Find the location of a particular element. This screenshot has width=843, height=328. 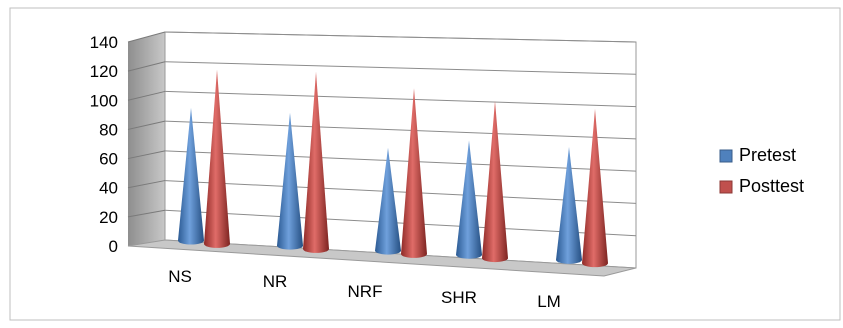

cone-pretest-nr is located at coordinates (290, 181).